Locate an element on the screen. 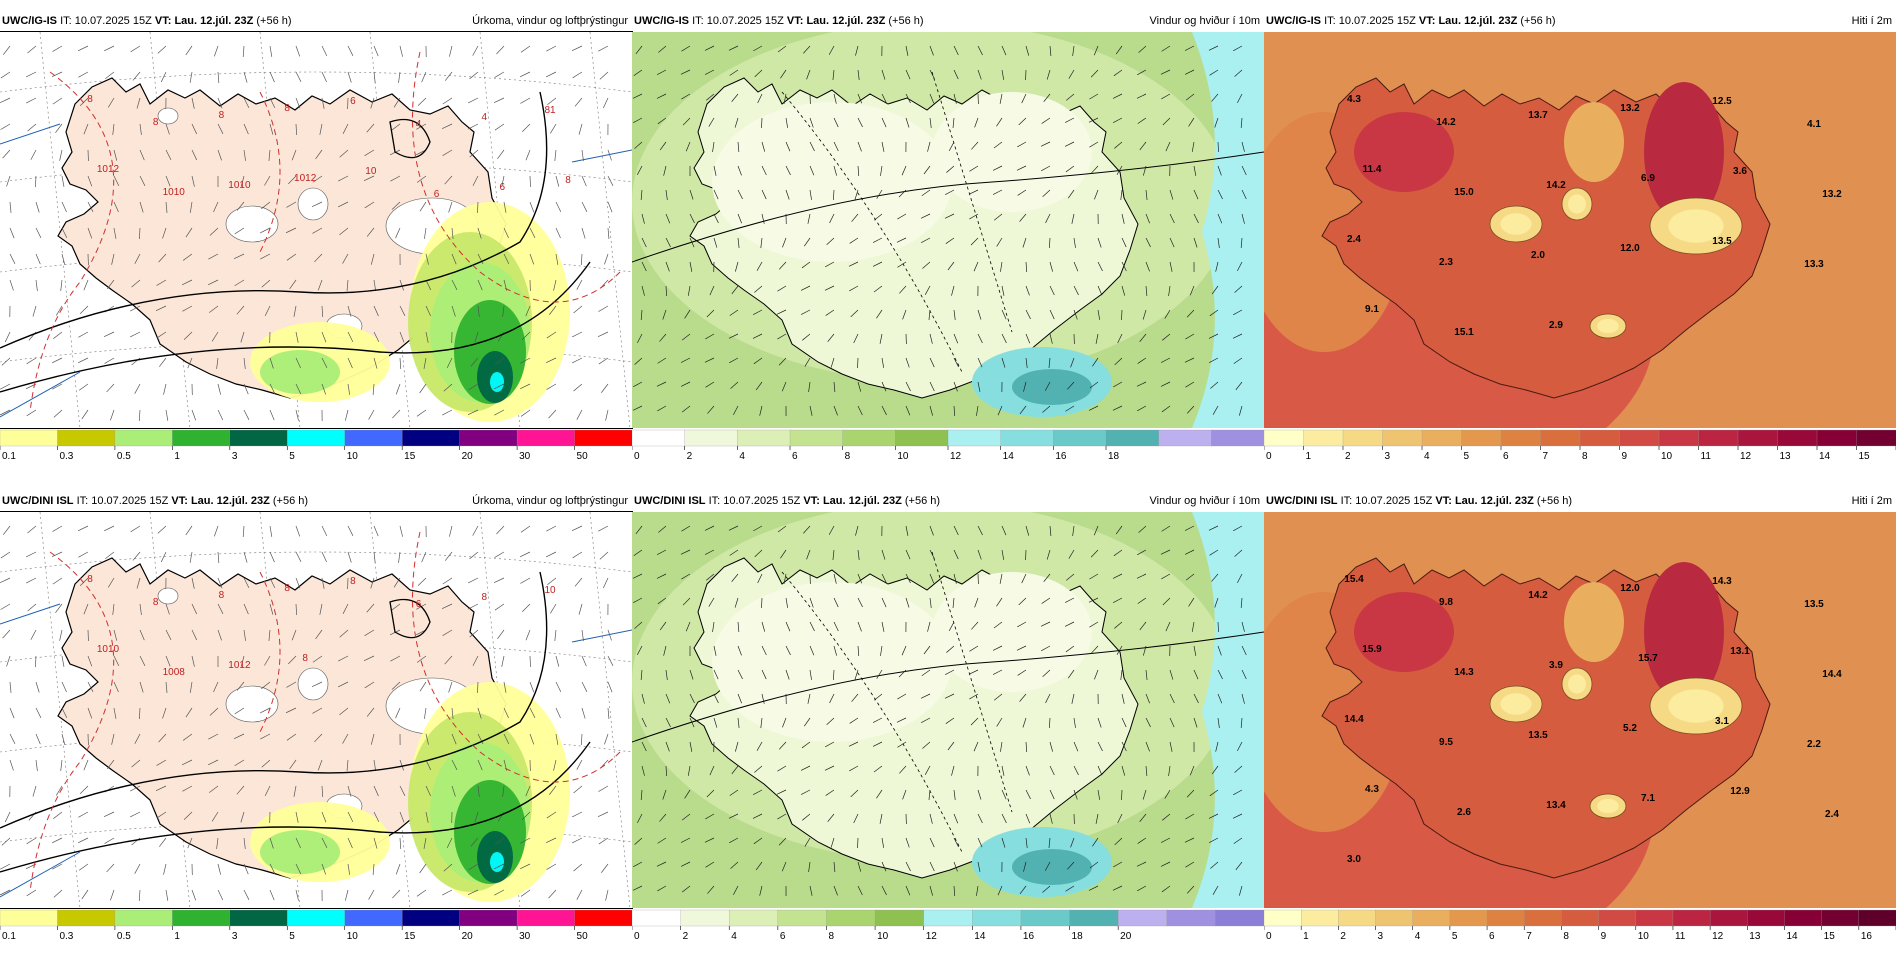 This screenshot has width=1900, height=956. map-value-label: 6 is located at coordinates (353, 101).